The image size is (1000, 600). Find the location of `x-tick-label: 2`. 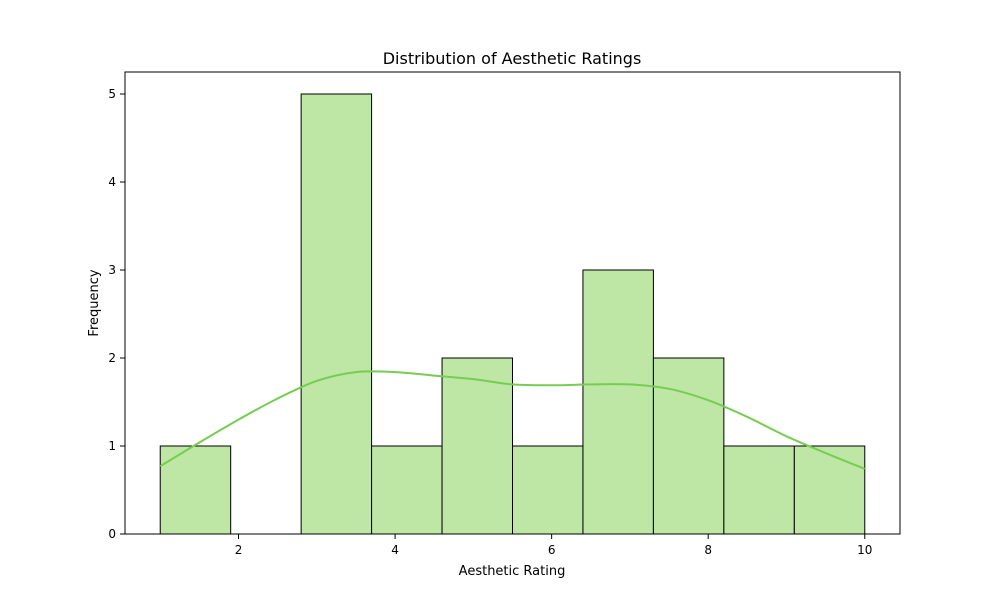

x-tick-label: 2 is located at coordinates (239, 550).